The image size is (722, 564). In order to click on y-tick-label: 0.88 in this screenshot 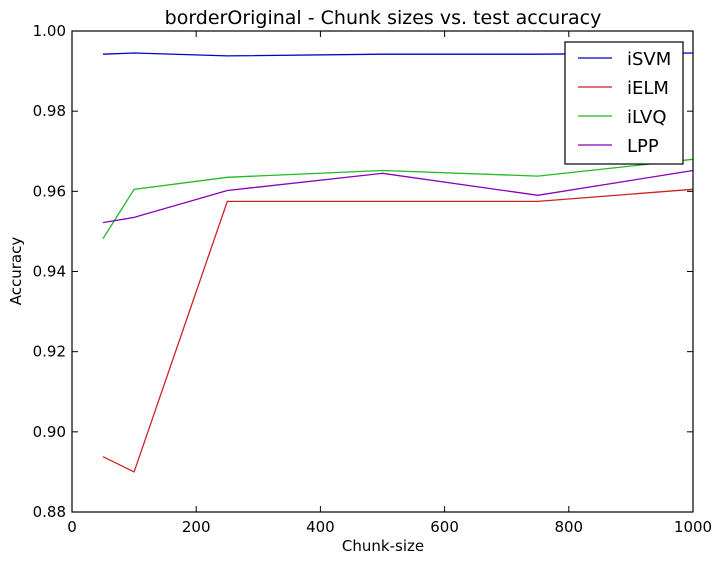, I will do `click(49, 512)`.